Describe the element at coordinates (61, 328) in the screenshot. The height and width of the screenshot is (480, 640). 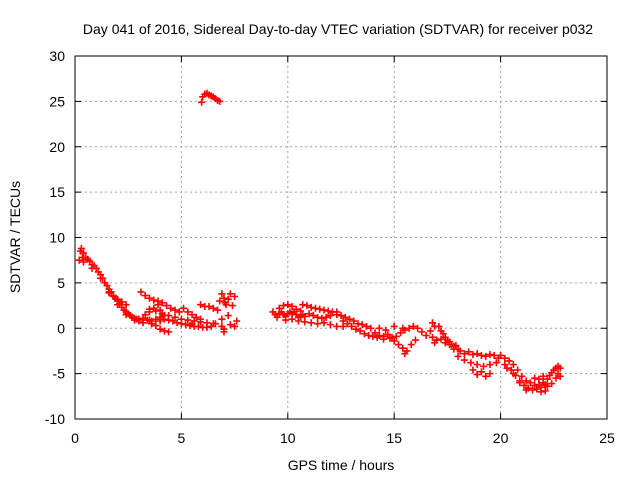
I see `y-tick-label: 0` at that location.